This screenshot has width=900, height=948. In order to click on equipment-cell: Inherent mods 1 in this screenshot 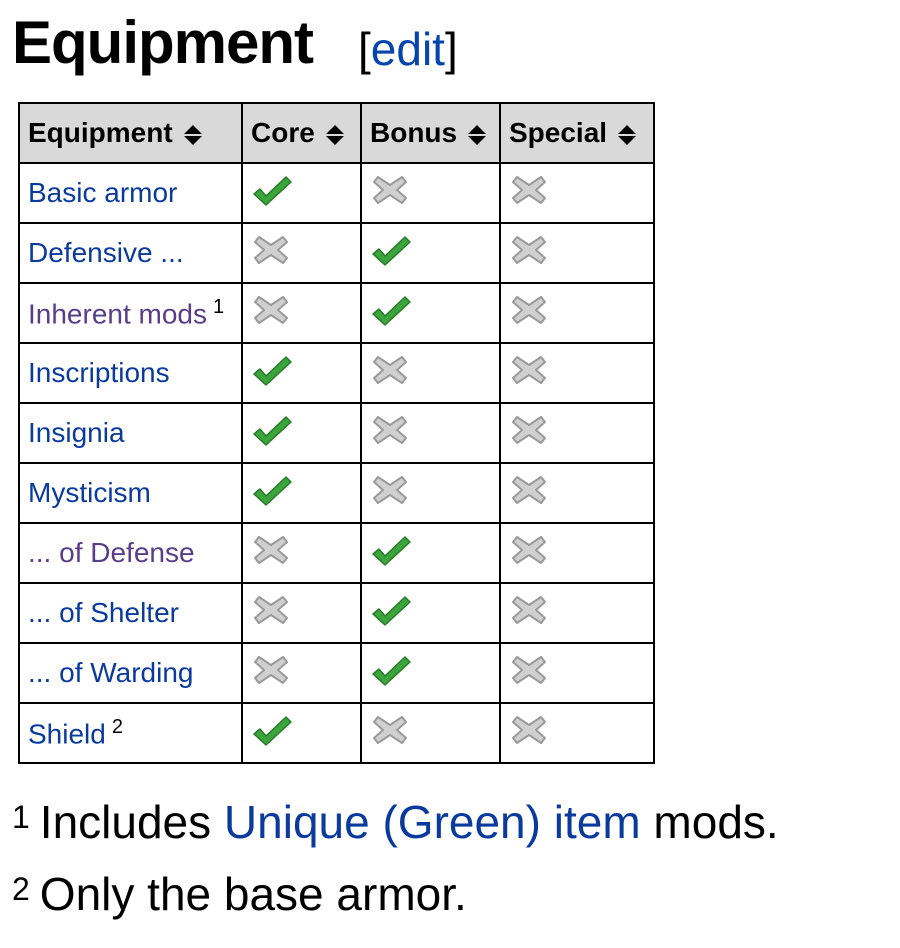, I will do `click(130, 313)`.